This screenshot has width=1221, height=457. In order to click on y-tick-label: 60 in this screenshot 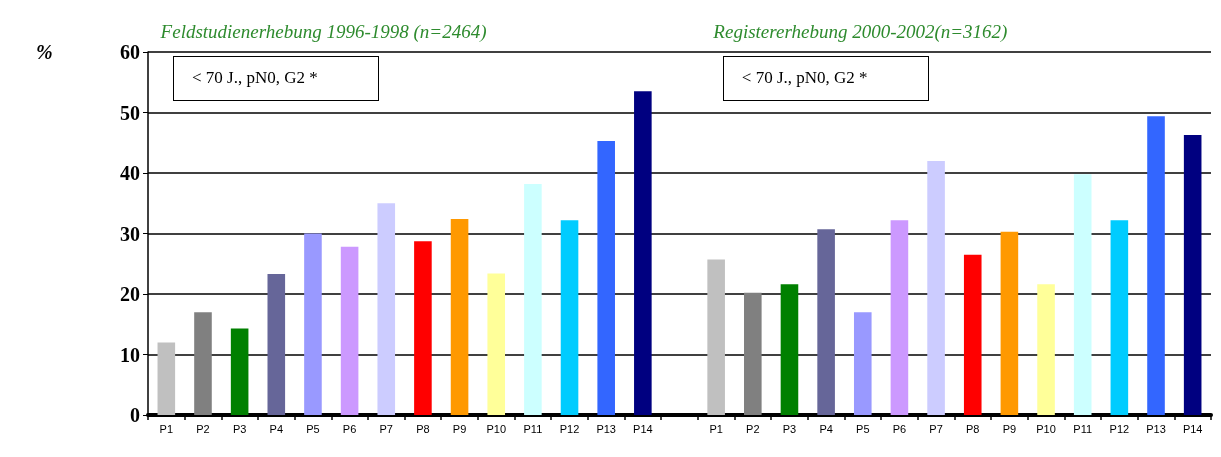, I will do `click(130, 52)`.